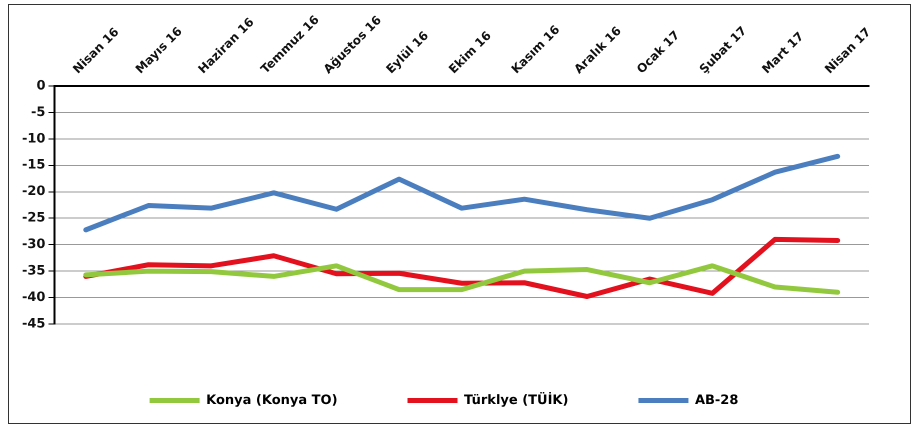 This screenshot has height=430, width=921. I want to click on y-tick-label: -40, so click(34, 297).